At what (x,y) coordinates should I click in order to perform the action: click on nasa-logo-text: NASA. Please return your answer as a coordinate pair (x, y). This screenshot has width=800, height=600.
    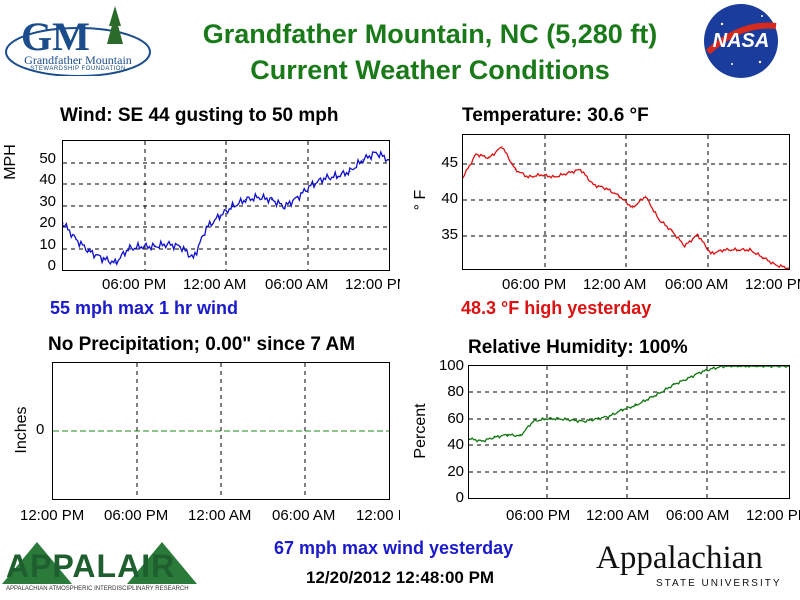
    Looking at the image, I should click on (741, 41).